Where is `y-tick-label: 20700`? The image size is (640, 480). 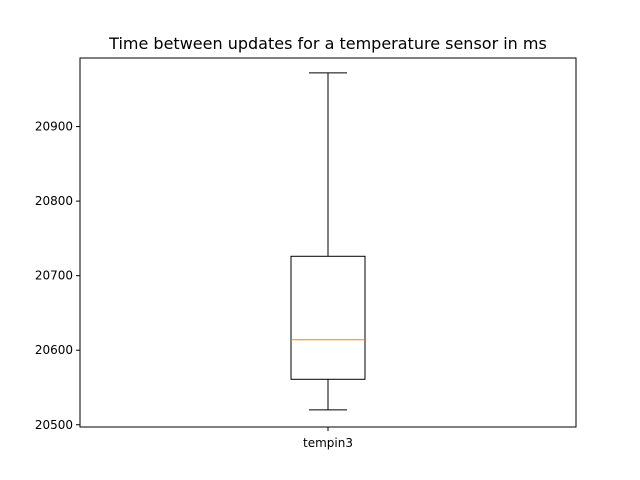 y-tick-label: 20700 is located at coordinates (54, 276).